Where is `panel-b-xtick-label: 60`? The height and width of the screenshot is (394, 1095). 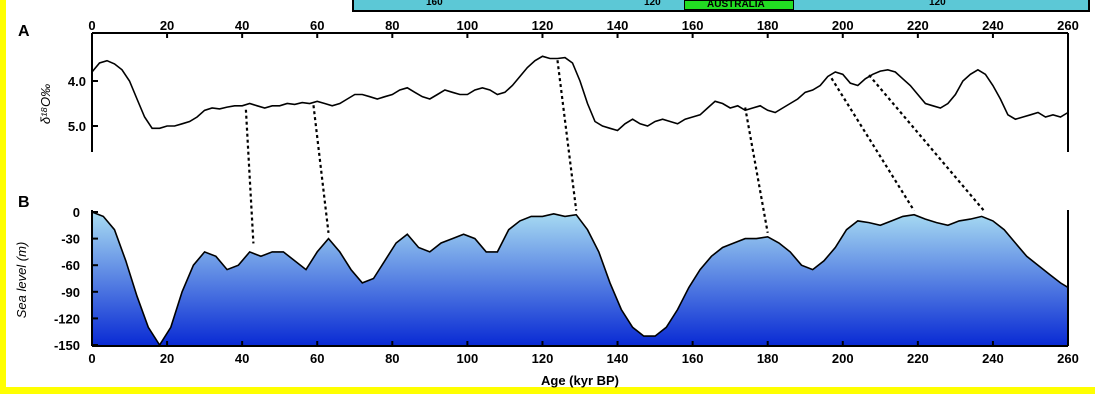
panel-b-xtick-label: 60 is located at coordinates (317, 358).